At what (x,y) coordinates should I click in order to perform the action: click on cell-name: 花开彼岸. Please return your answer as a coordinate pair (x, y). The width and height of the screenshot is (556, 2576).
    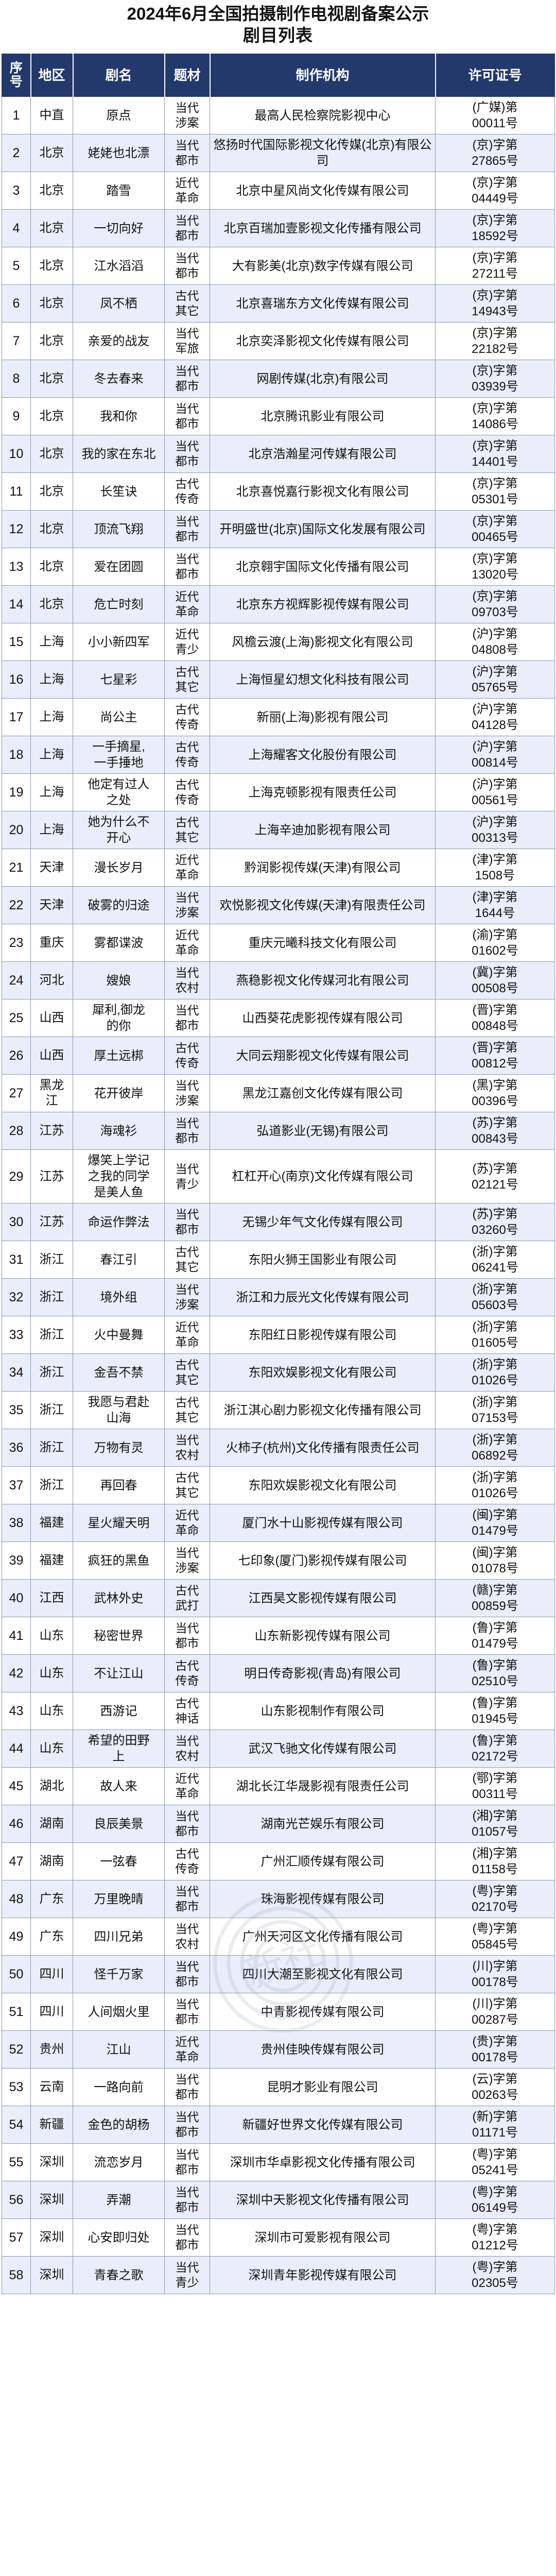
    Looking at the image, I should click on (119, 1093).